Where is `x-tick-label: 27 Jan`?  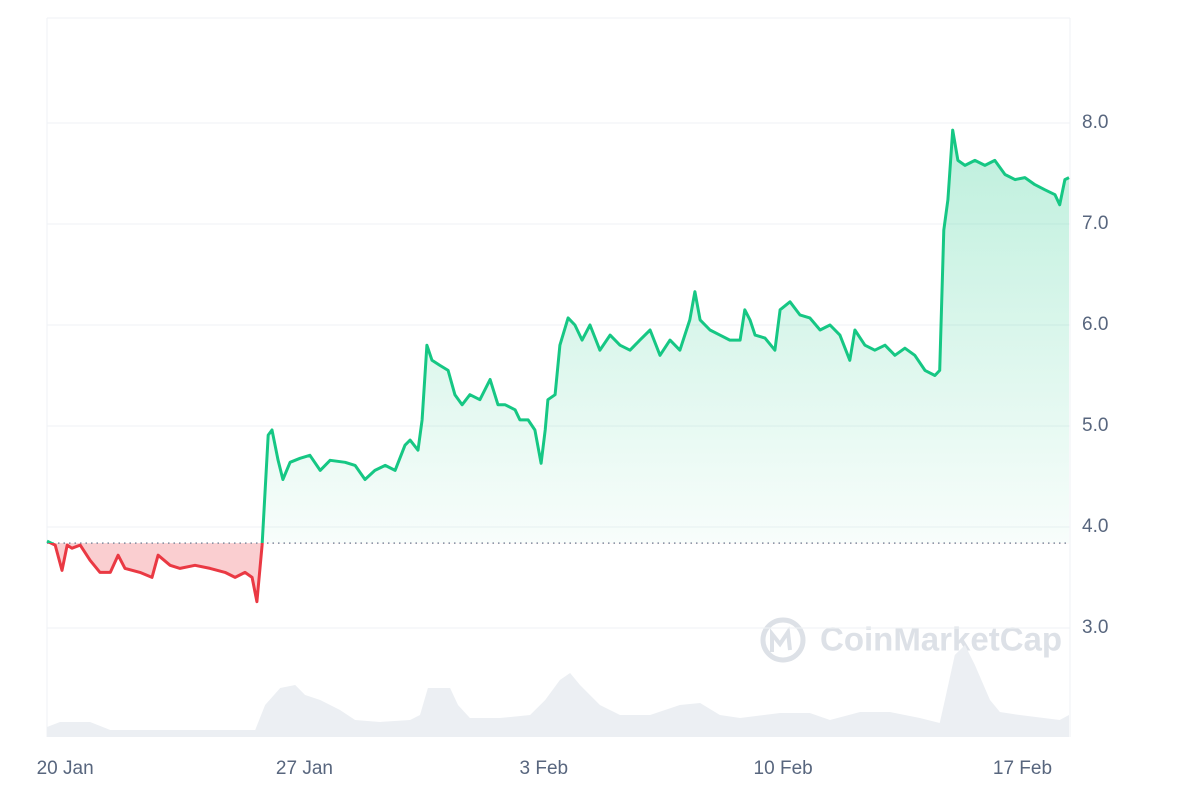
x-tick-label: 27 Jan is located at coordinates (304, 768).